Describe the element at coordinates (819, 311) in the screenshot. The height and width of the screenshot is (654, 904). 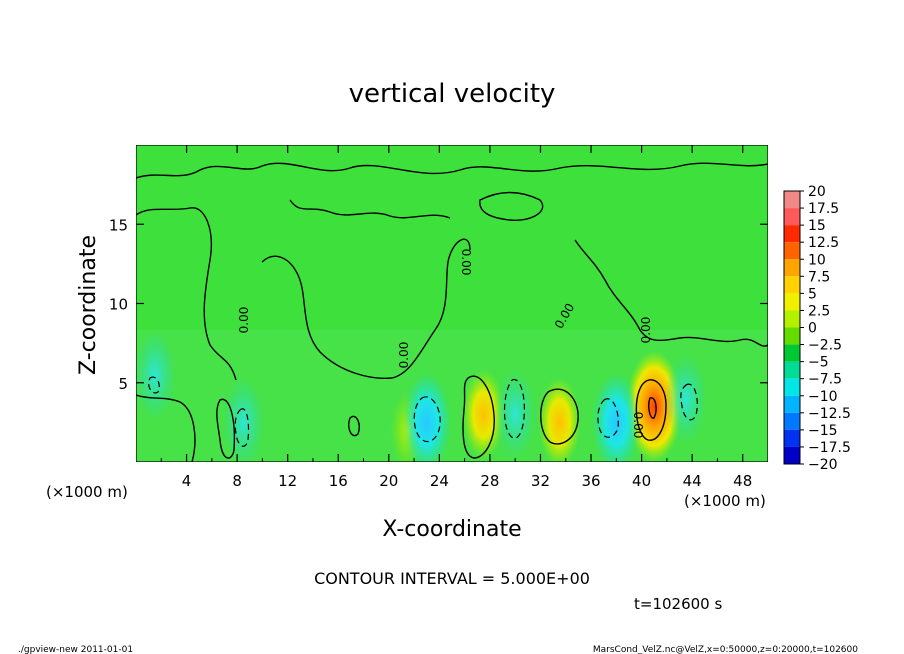
I see `colorbar-label: 2.5` at that location.